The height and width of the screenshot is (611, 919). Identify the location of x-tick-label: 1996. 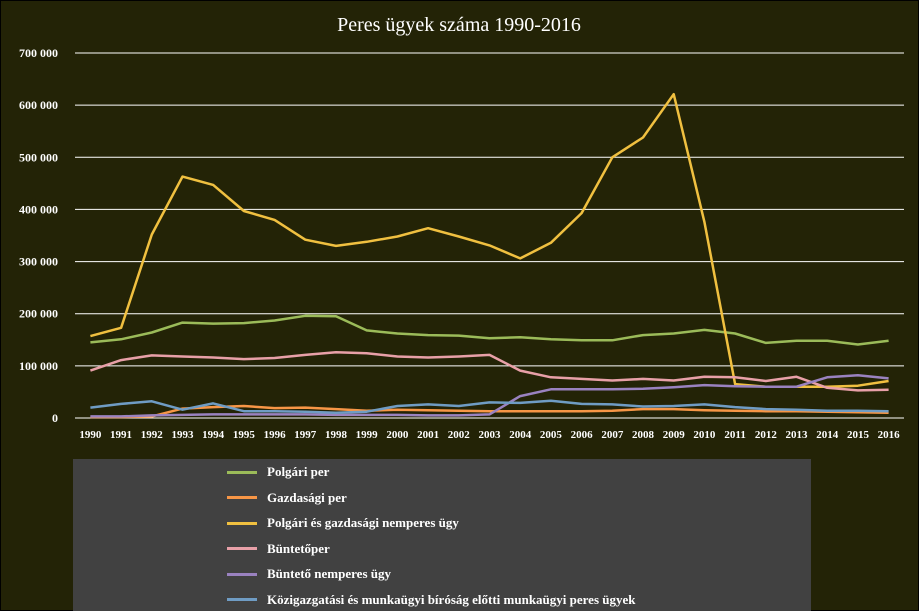
(275, 435).